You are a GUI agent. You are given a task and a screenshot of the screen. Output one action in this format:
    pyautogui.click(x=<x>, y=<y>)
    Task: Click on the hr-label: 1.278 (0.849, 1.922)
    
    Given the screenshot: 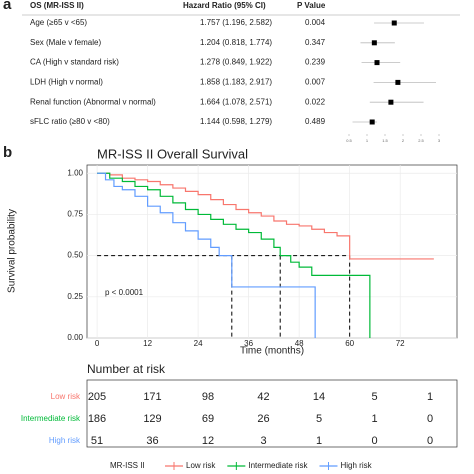 What is the action you would take?
    pyautogui.click(x=236, y=62)
    